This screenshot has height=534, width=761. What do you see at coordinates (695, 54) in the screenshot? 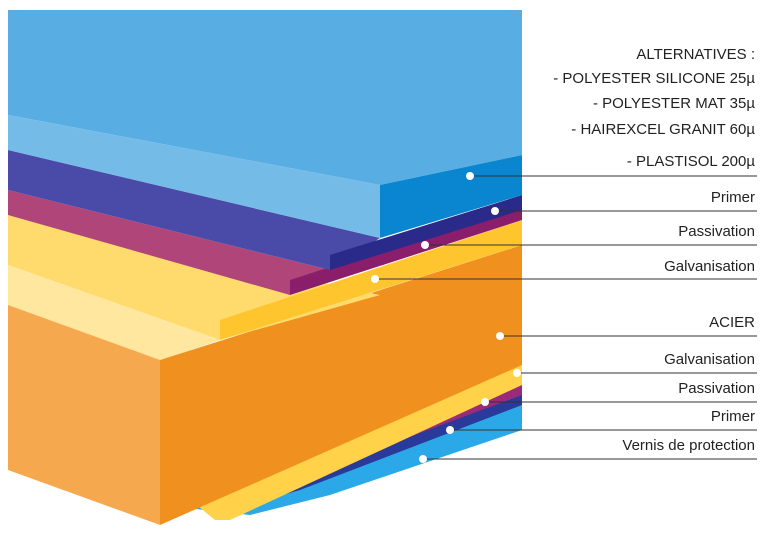
I see `alternatives-title: ALTERNATIVES :` at bounding box center [695, 54].